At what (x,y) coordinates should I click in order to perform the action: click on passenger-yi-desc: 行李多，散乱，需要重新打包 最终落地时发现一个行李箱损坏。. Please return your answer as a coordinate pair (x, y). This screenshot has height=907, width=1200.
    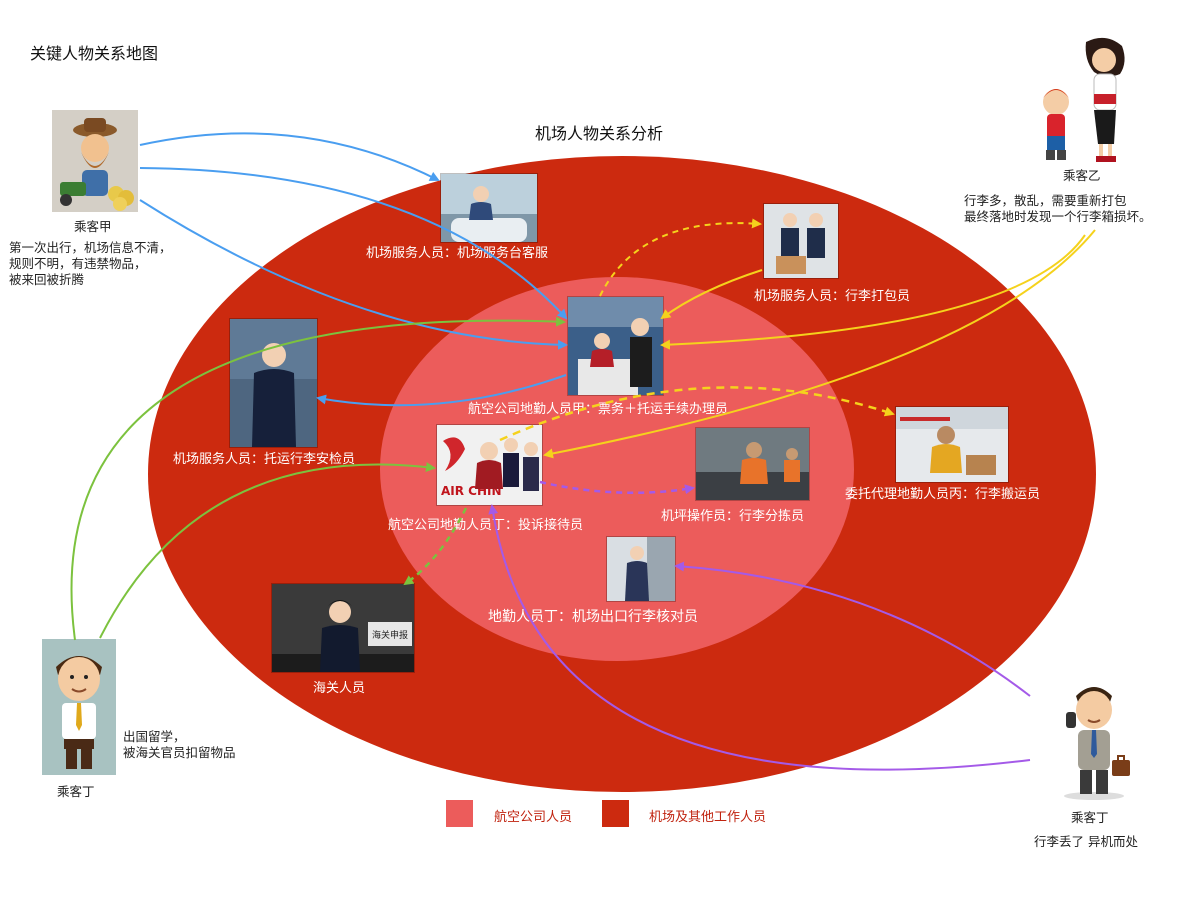
    Looking at the image, I should click on (1058, 209).